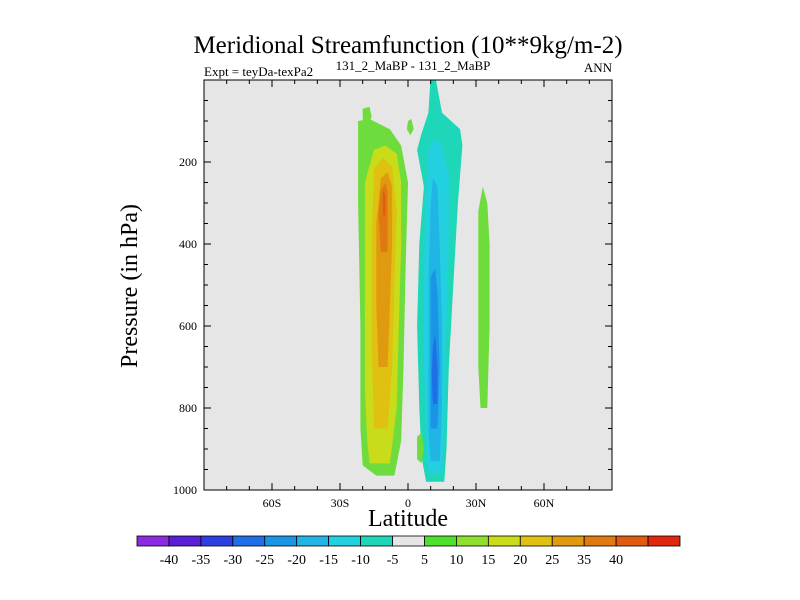  Describe the element at coordinates (408, 503) in the screenshot. I see `x-tick-label: 0` at that location.